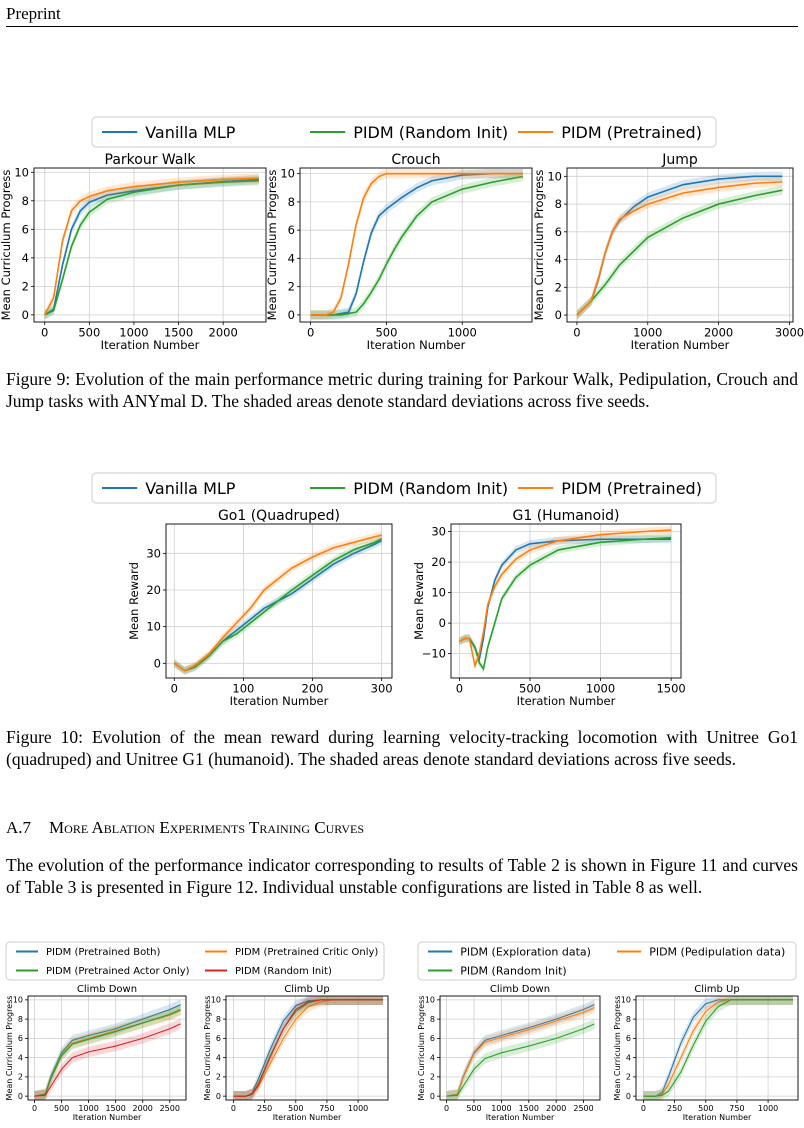  Describe the element at coordinates (118, 971) in the screenshot. I see `legend-label: PIDM (Pretrained Actor Only)` at that location.